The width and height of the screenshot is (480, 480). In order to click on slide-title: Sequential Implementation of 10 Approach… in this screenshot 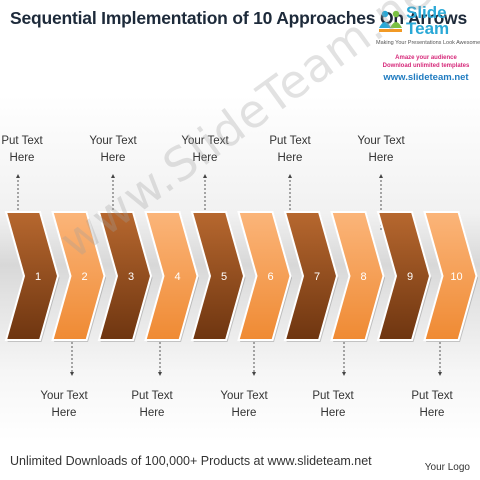, I will do `click(238, 18)`.